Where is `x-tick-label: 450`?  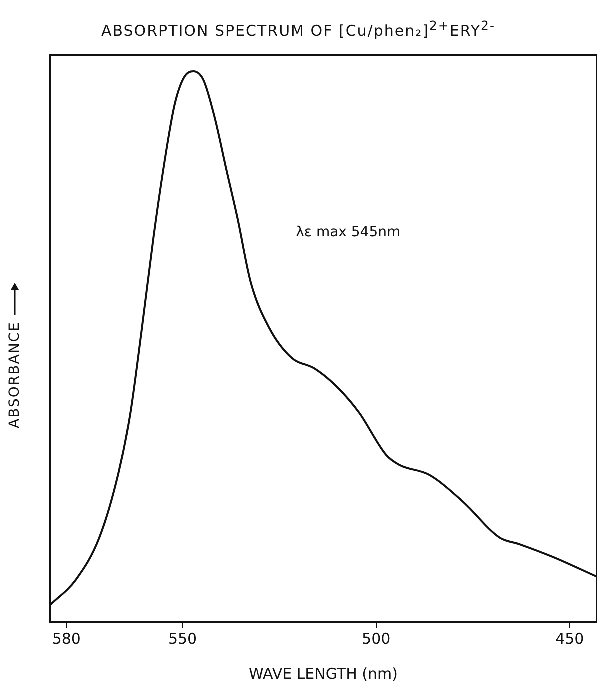 x-tick-label: 450 is located at coordinates (570, 639).